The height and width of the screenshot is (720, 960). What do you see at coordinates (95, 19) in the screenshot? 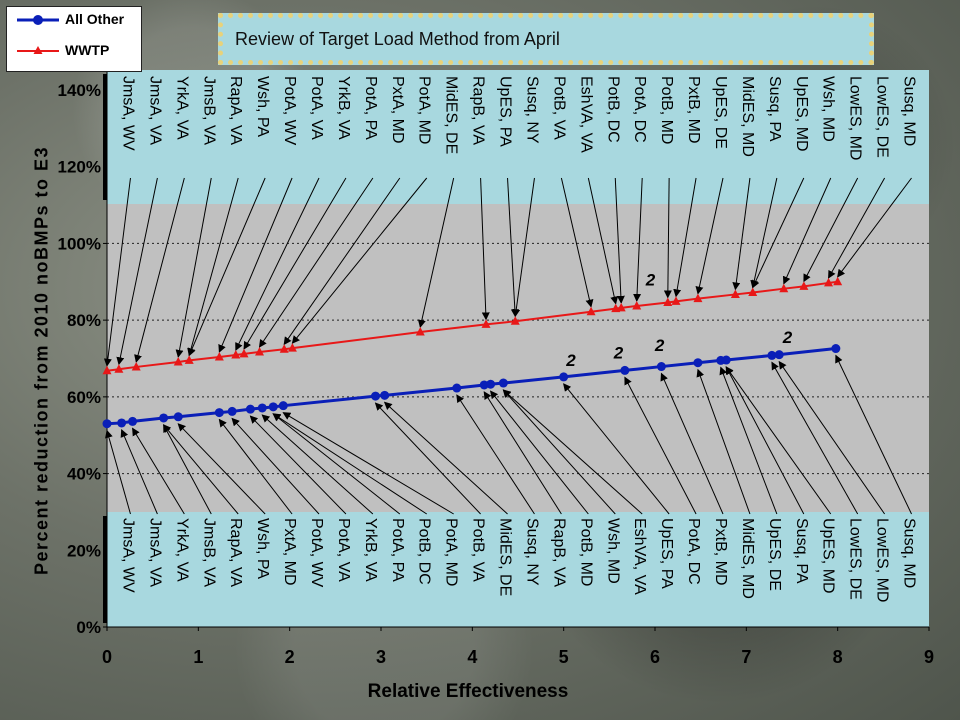
I see `legend-all-other-label: All Other` at bounding box center [95, 19].